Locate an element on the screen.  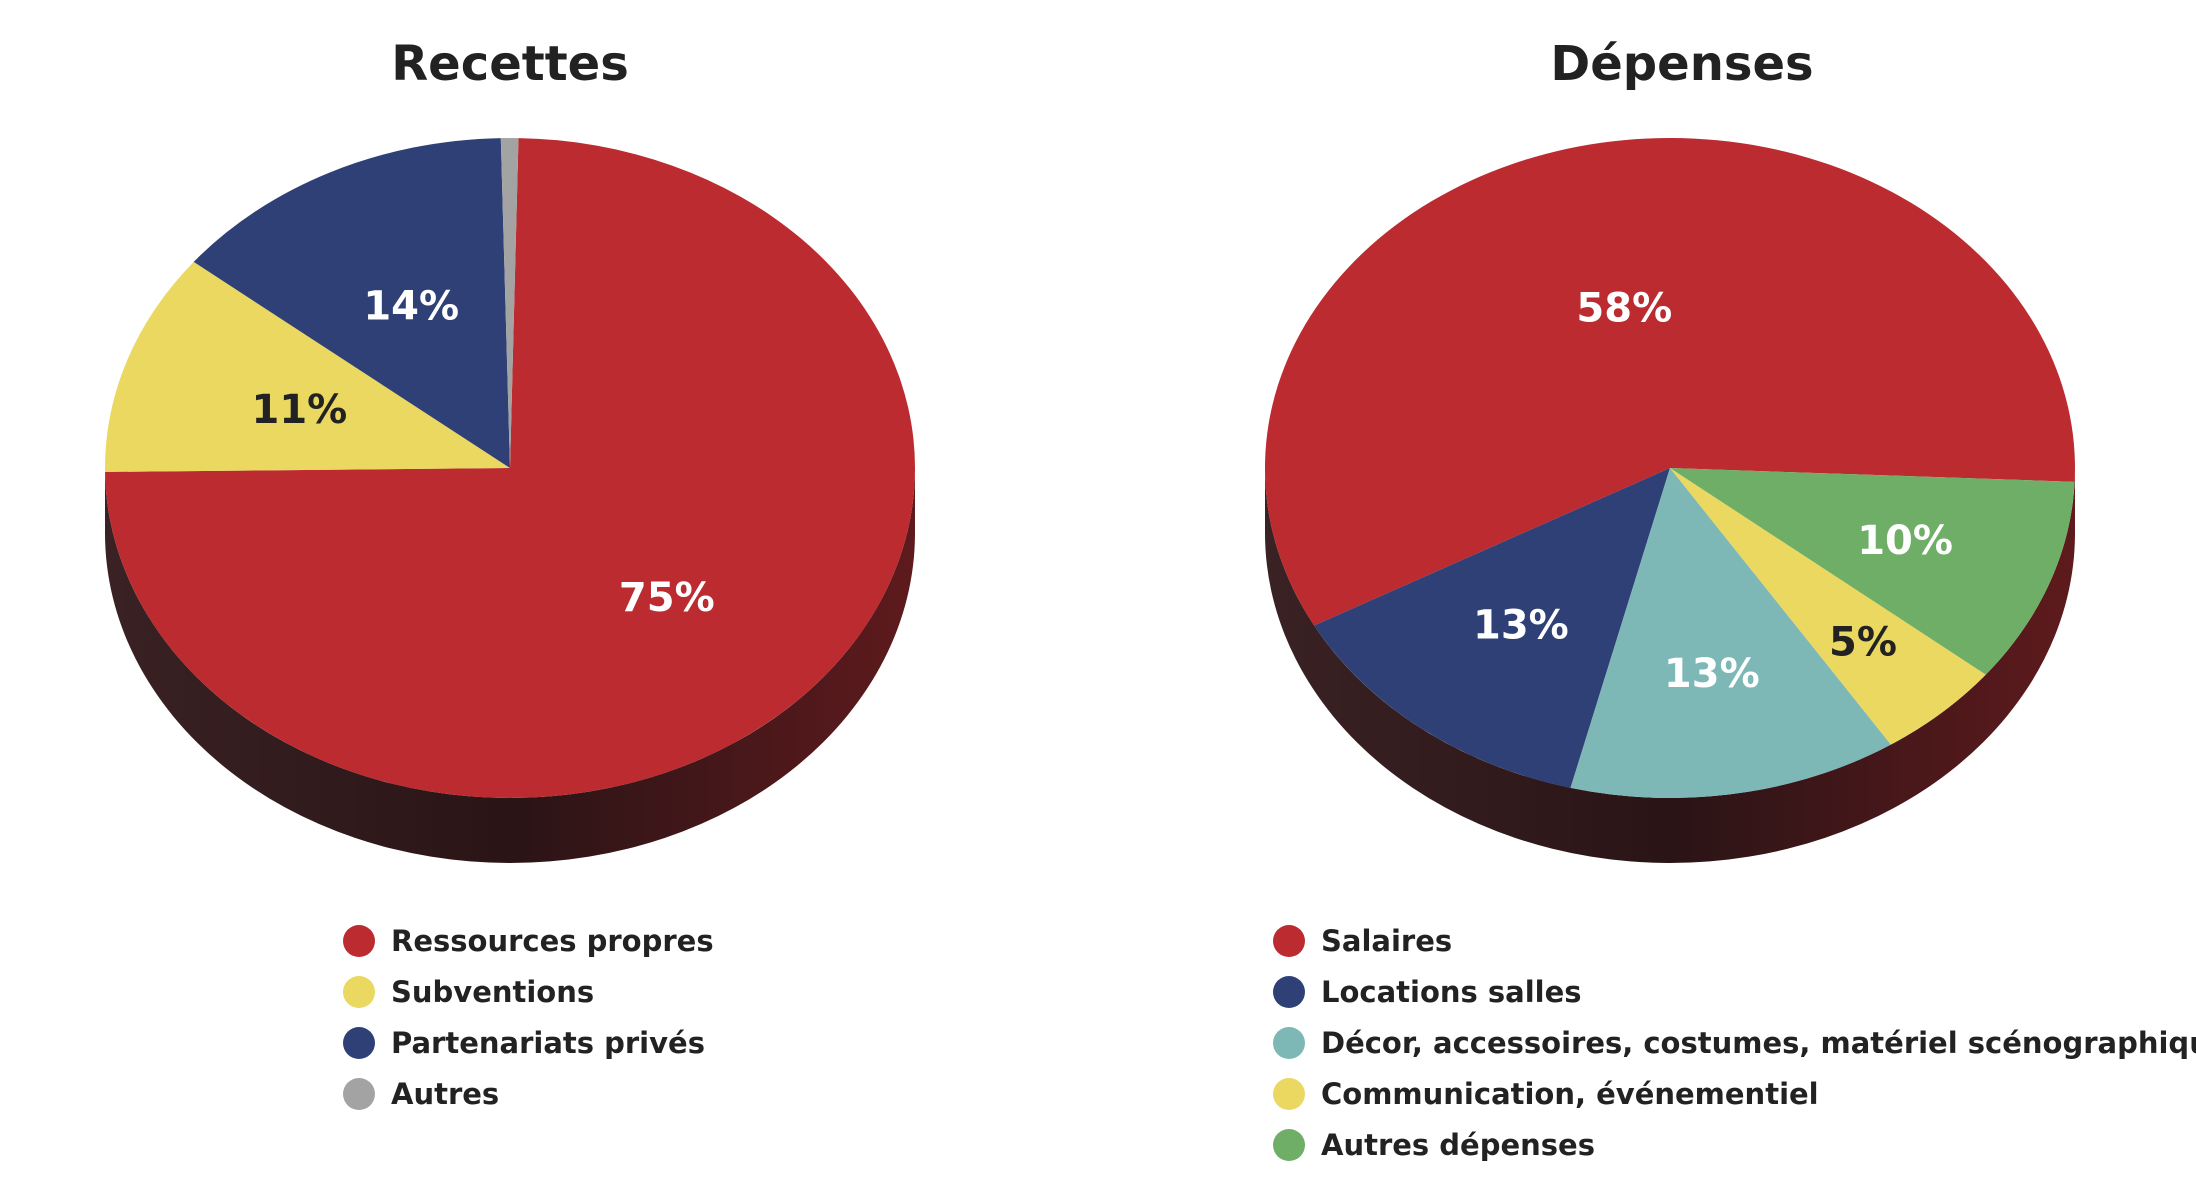
slice-value-label-salaires: 58% is located at coordinates (1624, 308).